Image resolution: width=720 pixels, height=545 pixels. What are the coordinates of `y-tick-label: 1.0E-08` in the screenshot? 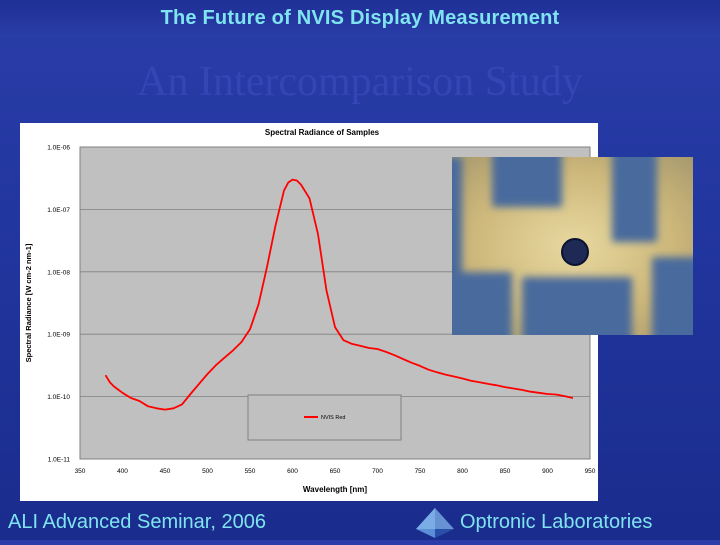 It's located at (58, 272).